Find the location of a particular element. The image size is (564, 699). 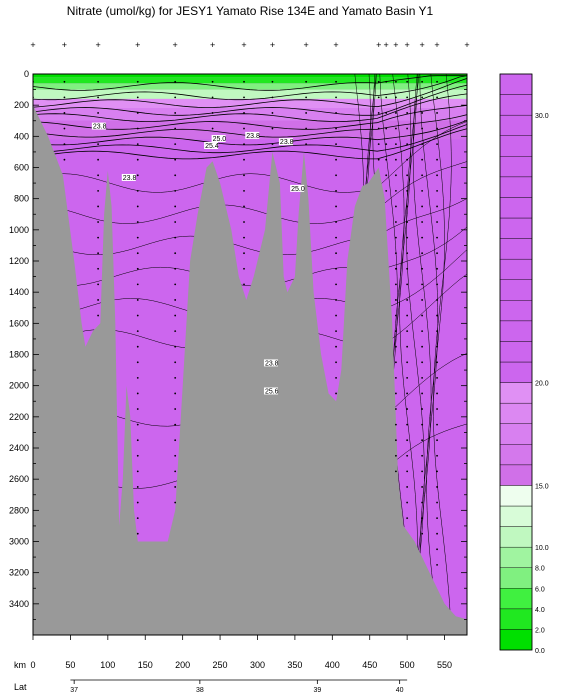

x-tick-label: 100 is located at coordinates (107, 665).